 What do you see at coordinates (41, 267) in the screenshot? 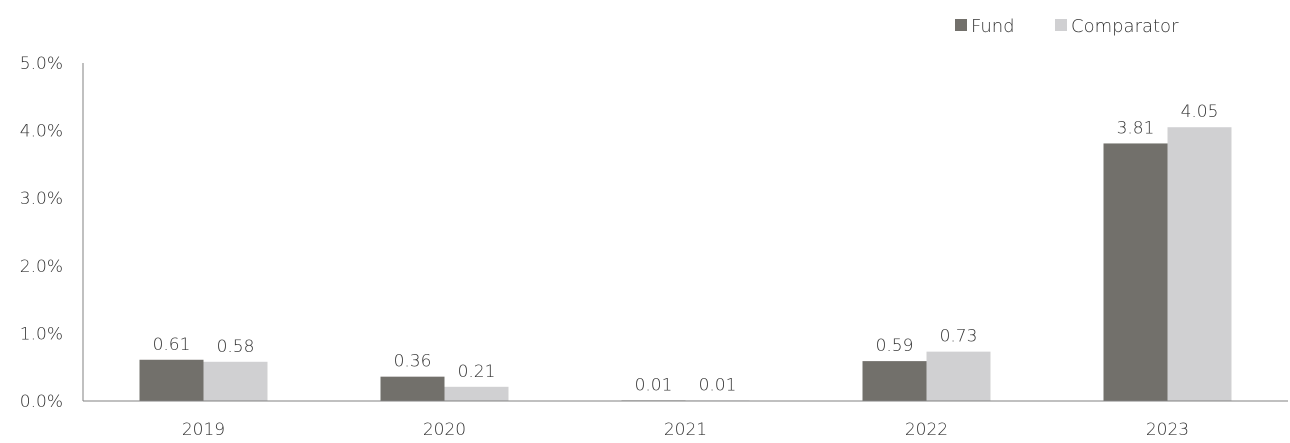
I see `y-tick-label: 2.0%` at bounding box center [41, 267].